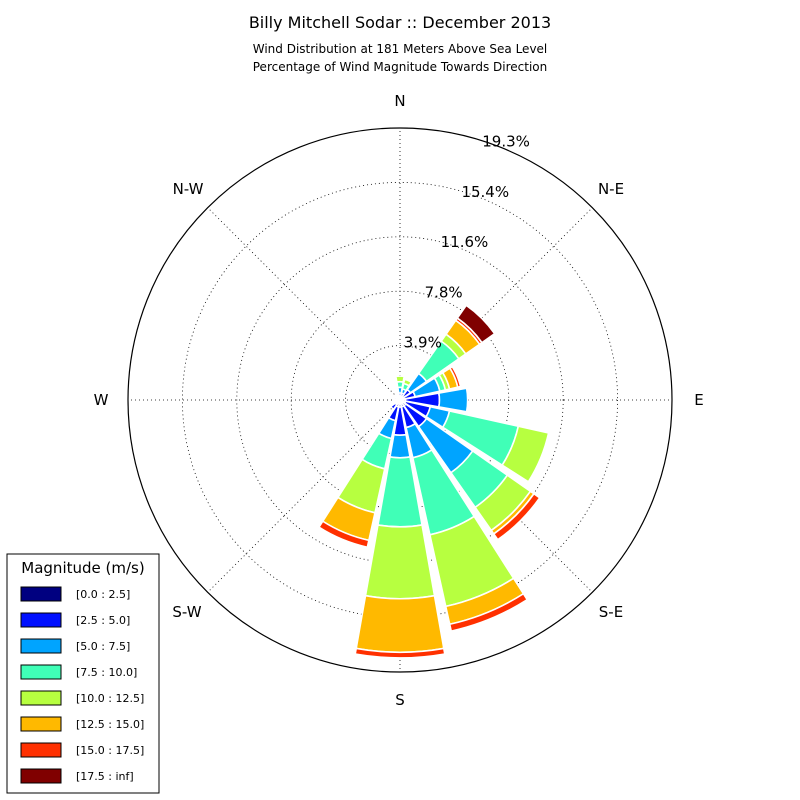 Image resolution: width=800 pixels, height=800 pixels. Describe the element at coordinates (433, 481) in the screenshot. I see `wind-bars` at that location.